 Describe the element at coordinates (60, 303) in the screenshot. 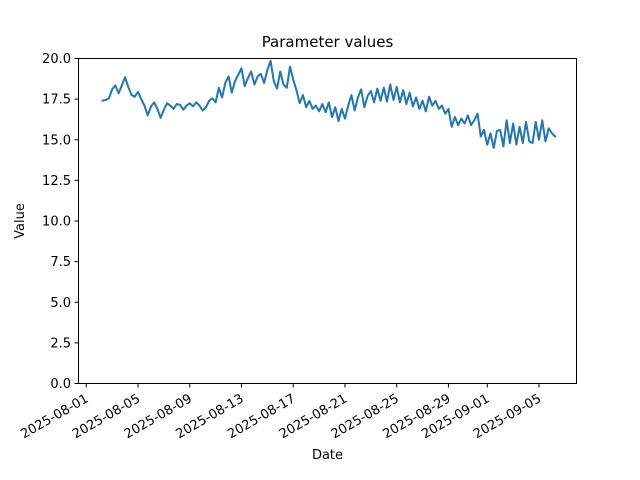

I see `y-tick-label: 5.0` at that location.